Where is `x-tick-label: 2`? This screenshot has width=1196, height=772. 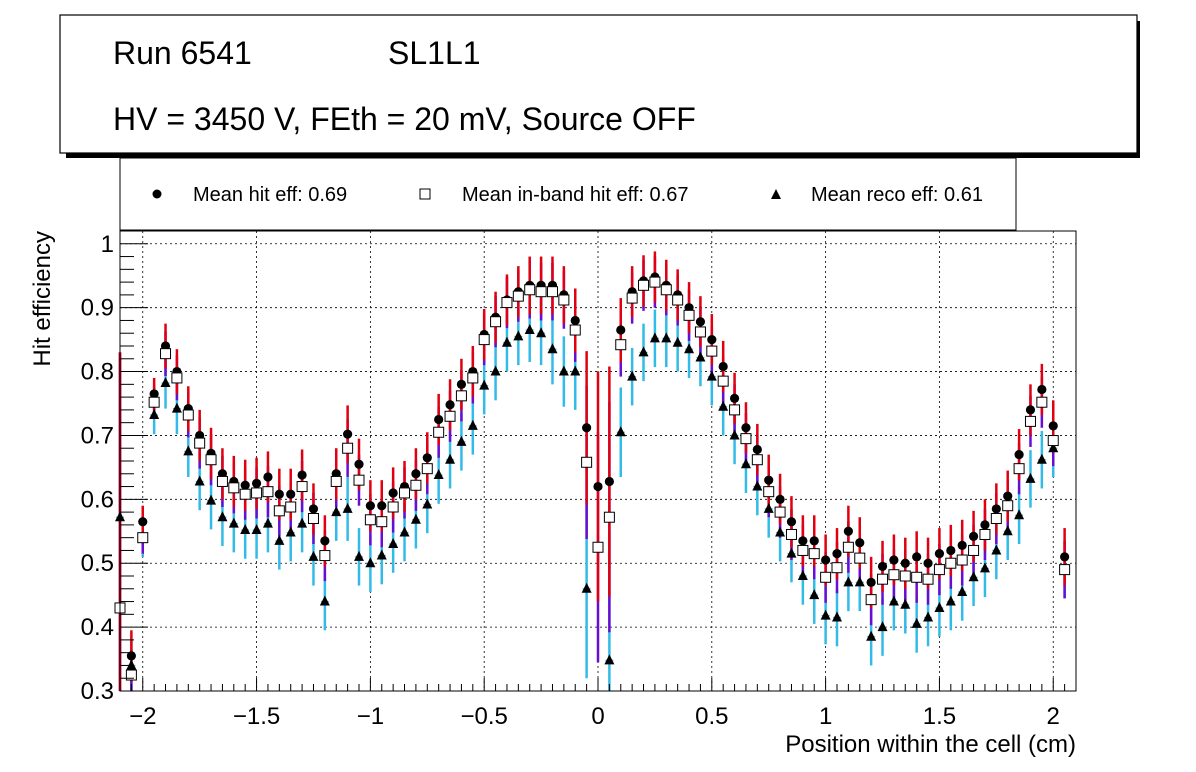 x-tick-label: 2 is located at coordinates (1053, 716).